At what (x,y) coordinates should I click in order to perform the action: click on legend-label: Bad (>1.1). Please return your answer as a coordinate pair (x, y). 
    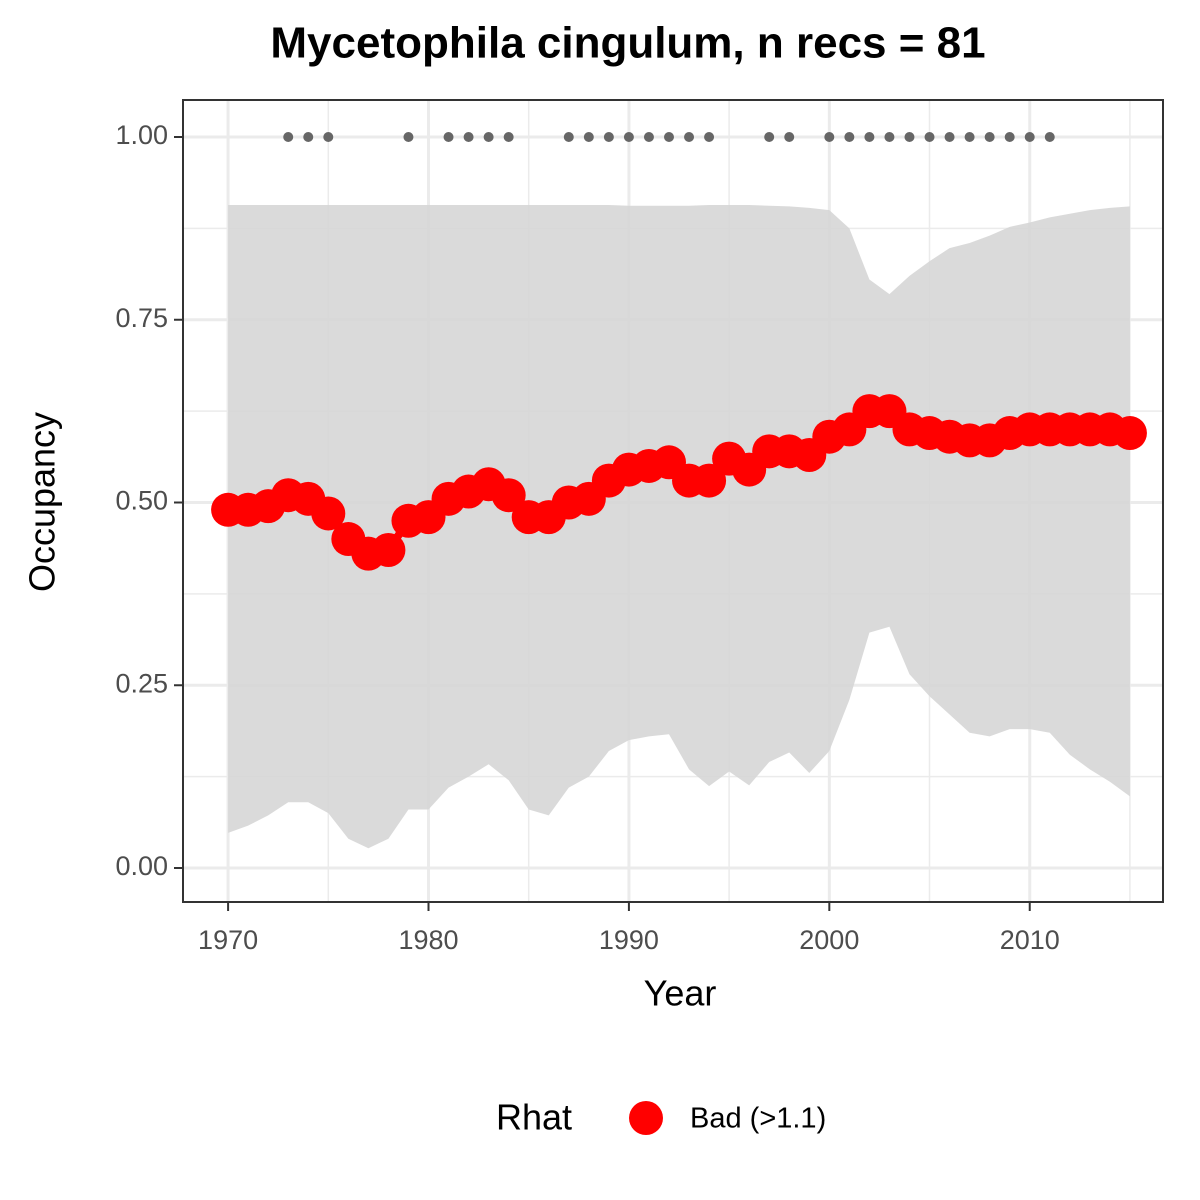
    Looking at the image, I should click on (758, 1119).